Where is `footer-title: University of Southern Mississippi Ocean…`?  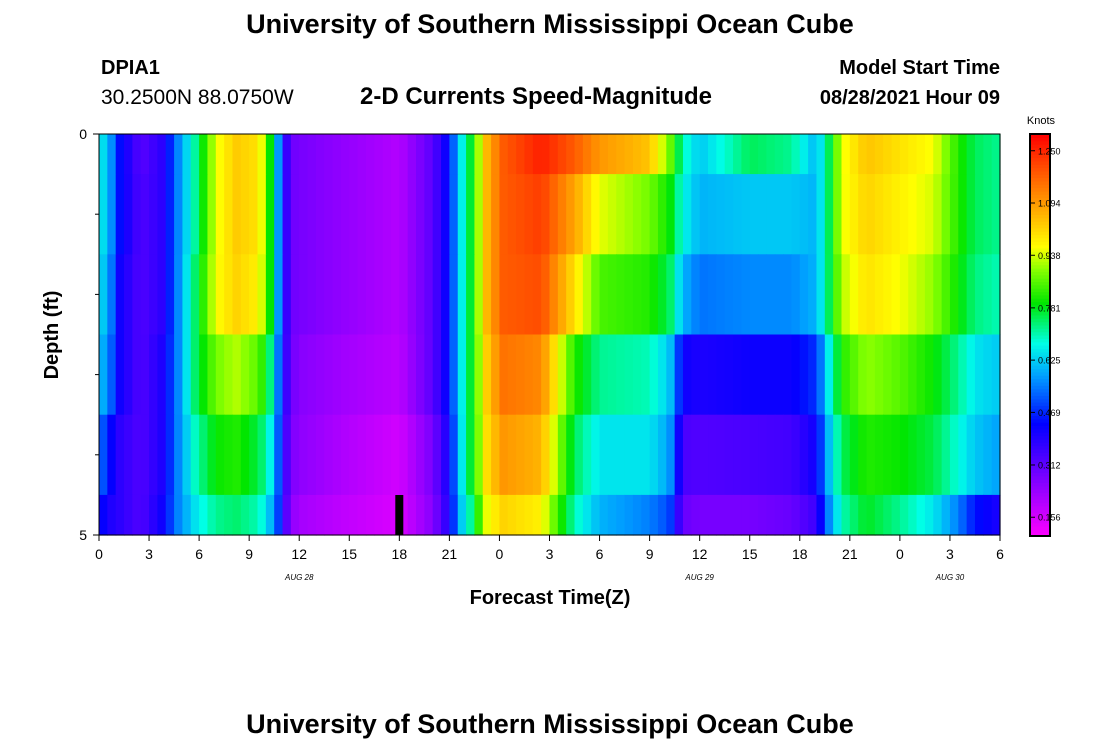
footer-title: University of Southern Mississippi Ocean… is located at coordinates (550, 724).